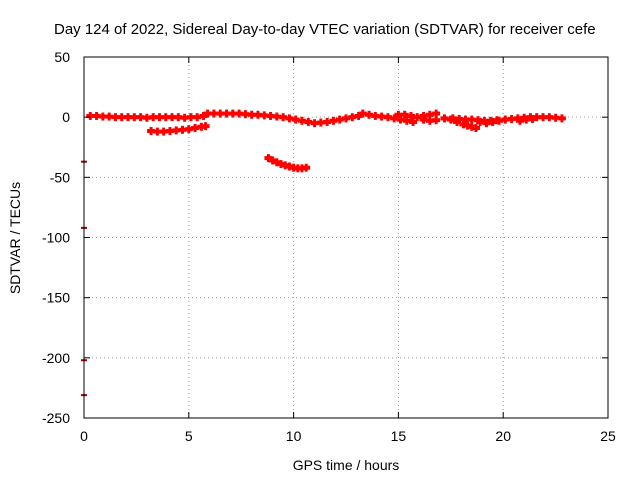  What do you see at coordinates (84, 436) in the screenshot?
I see `x-tick-label: 0` at bounding box center [84, 436].